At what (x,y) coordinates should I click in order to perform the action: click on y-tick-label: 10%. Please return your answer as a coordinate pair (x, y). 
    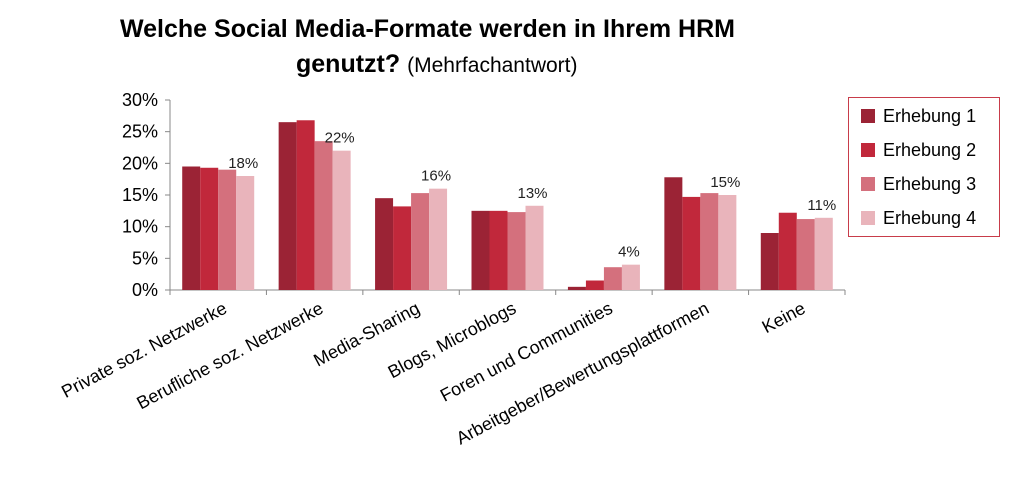
    Looking at the image, I should click on (140, 227).